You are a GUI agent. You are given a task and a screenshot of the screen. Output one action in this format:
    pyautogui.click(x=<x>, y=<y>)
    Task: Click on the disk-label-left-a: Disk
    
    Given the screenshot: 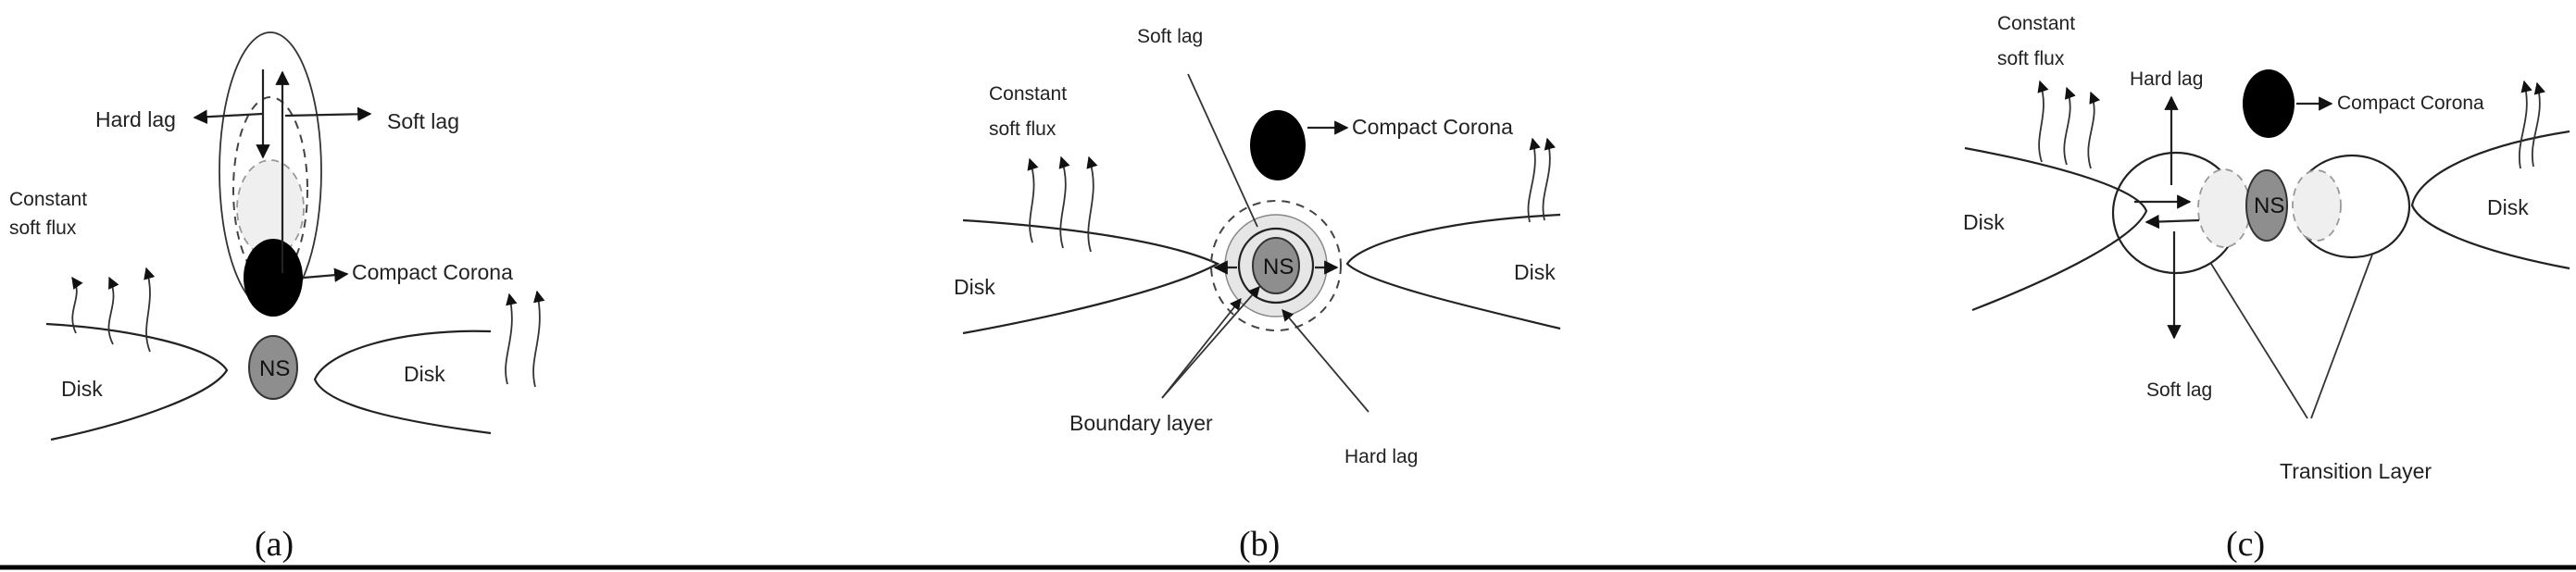 What is the action you would take?
    pyautogui.click(x=82, y=389)
    